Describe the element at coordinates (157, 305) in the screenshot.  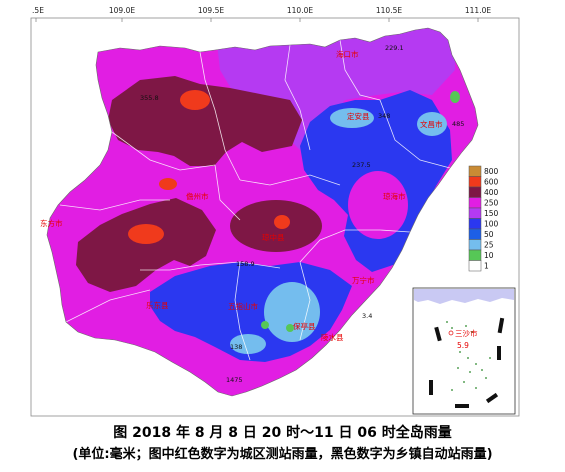
I see `city-label: 乐东县` at that location.